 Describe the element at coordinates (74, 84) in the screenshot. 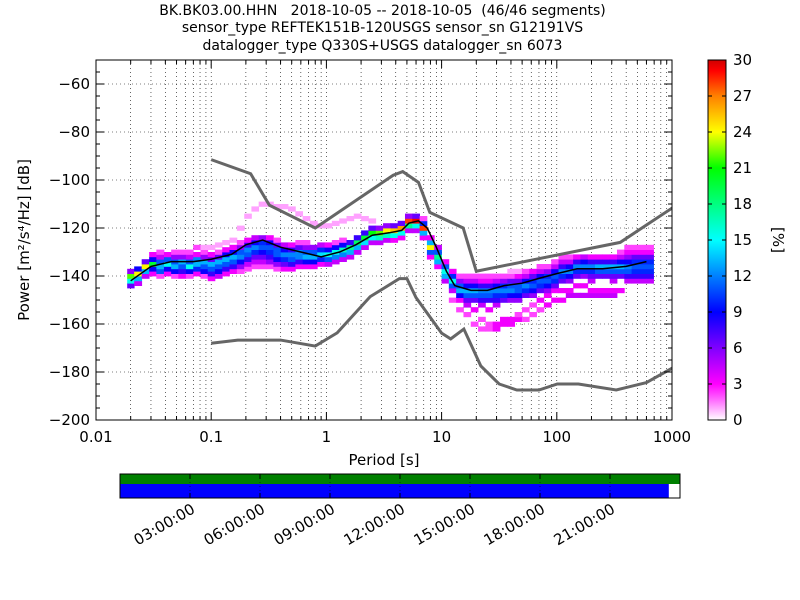

I see `y-tick-label: −60` at that location.